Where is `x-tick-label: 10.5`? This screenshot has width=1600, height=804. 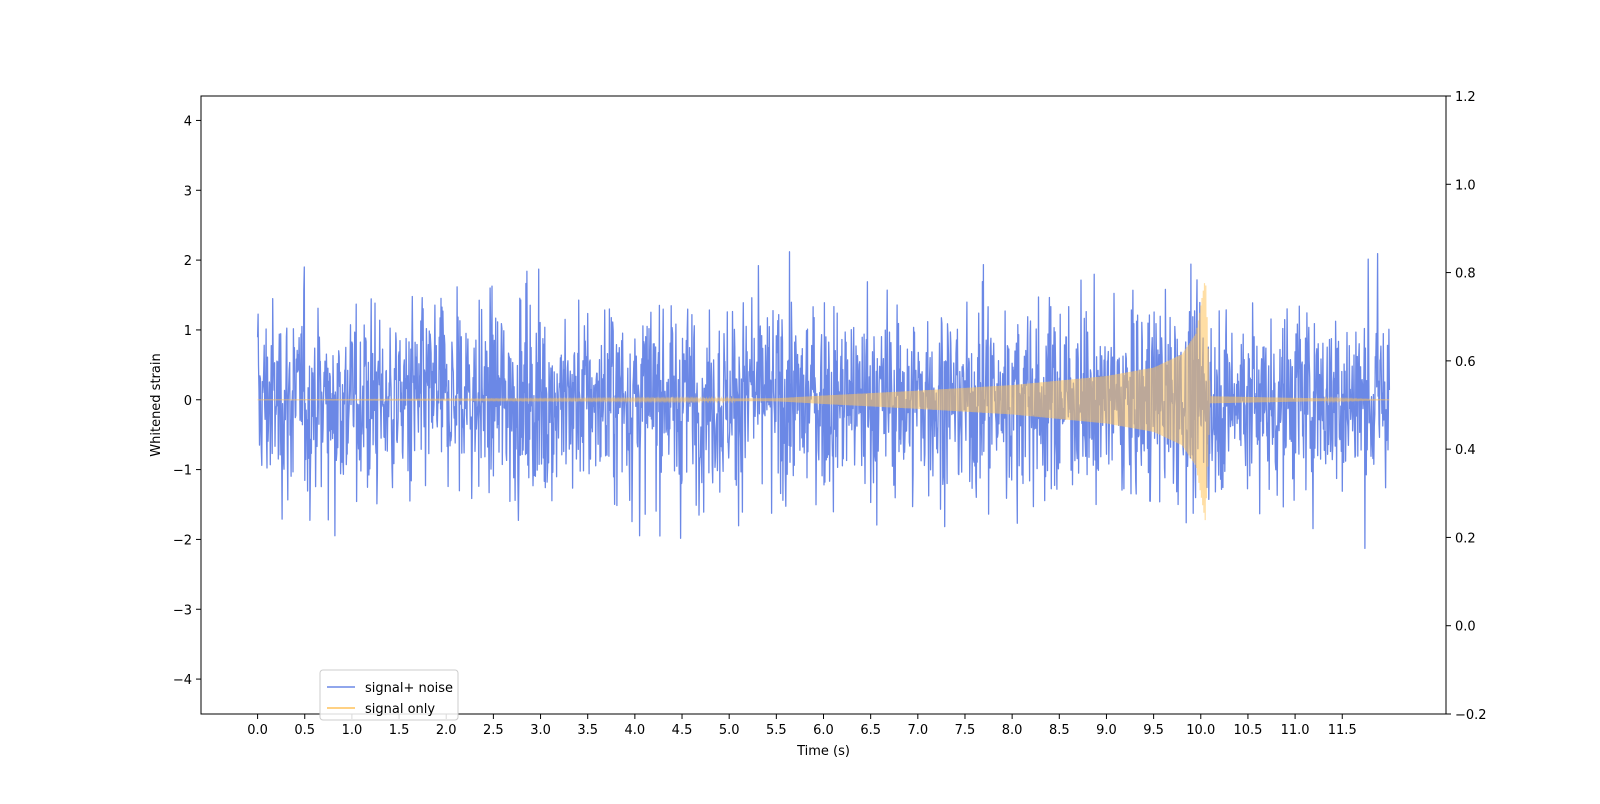 x-tick-label: 10.5 is located at coordinates (1247, 730).